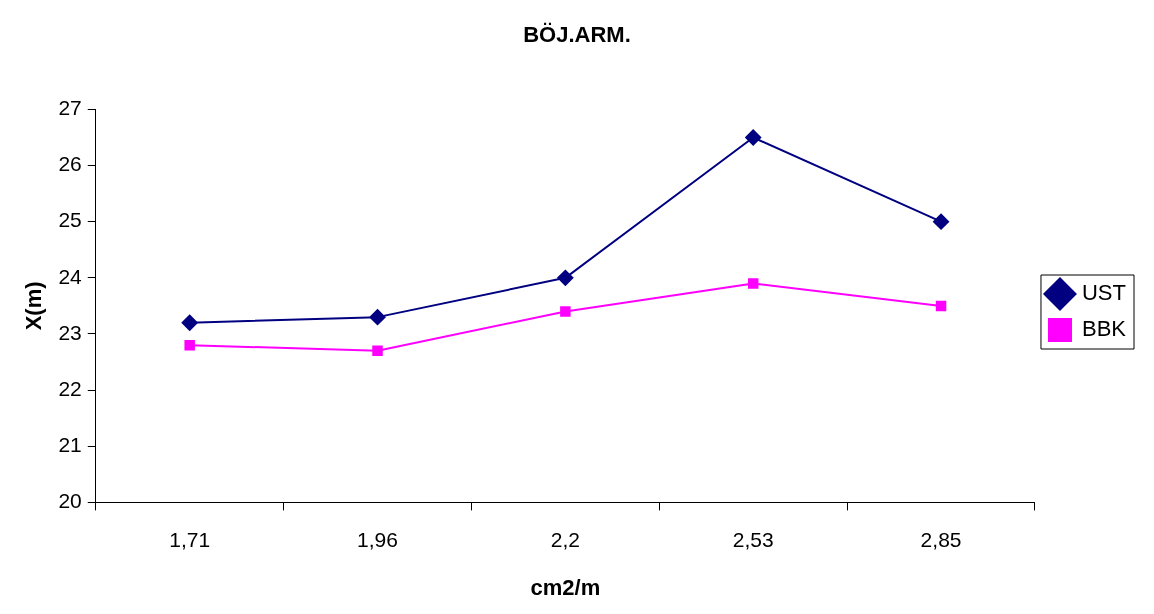 The width and height of the screenshot is (1154, 614). Describe the element at coordinates (70, 332) in the screenshot. I see `y-tick-label: 23` at that location.